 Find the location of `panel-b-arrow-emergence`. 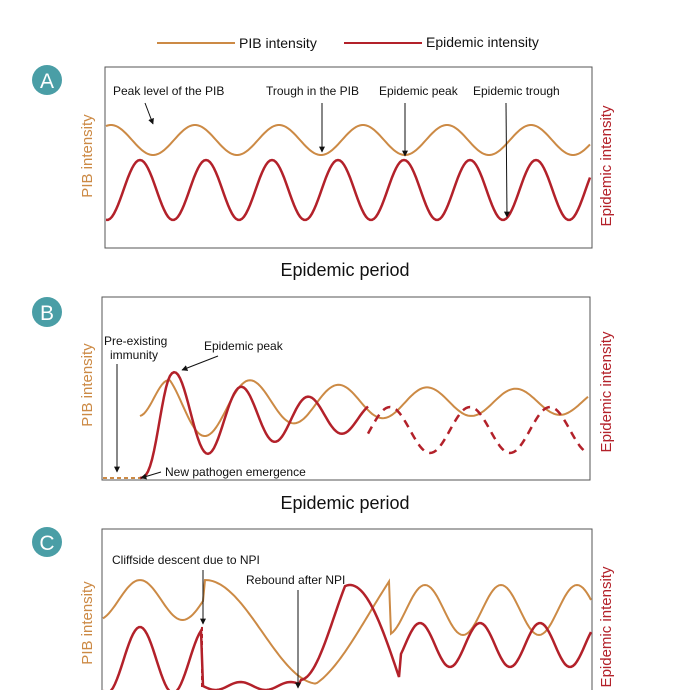

panel-b-arrow-emergence is located at coordinates (151, 475).